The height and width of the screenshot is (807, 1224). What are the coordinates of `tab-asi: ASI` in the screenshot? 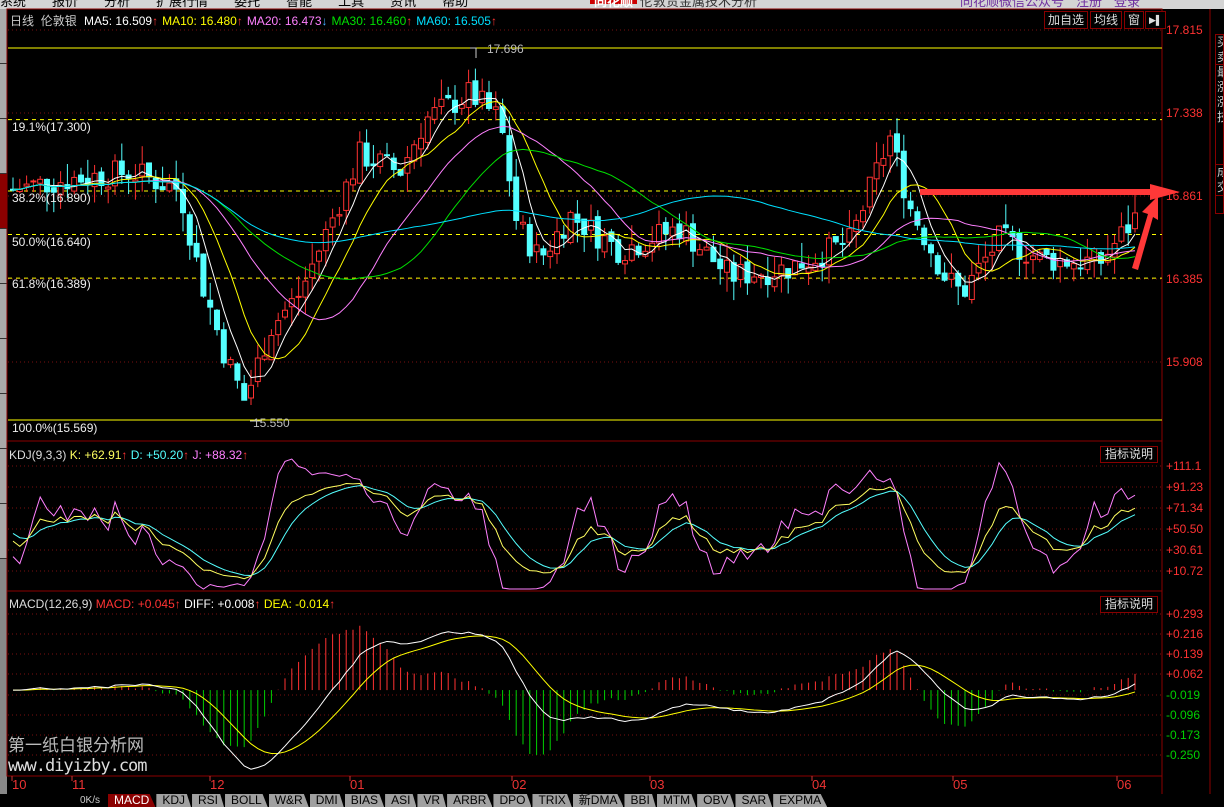 It's located at (401, 800).